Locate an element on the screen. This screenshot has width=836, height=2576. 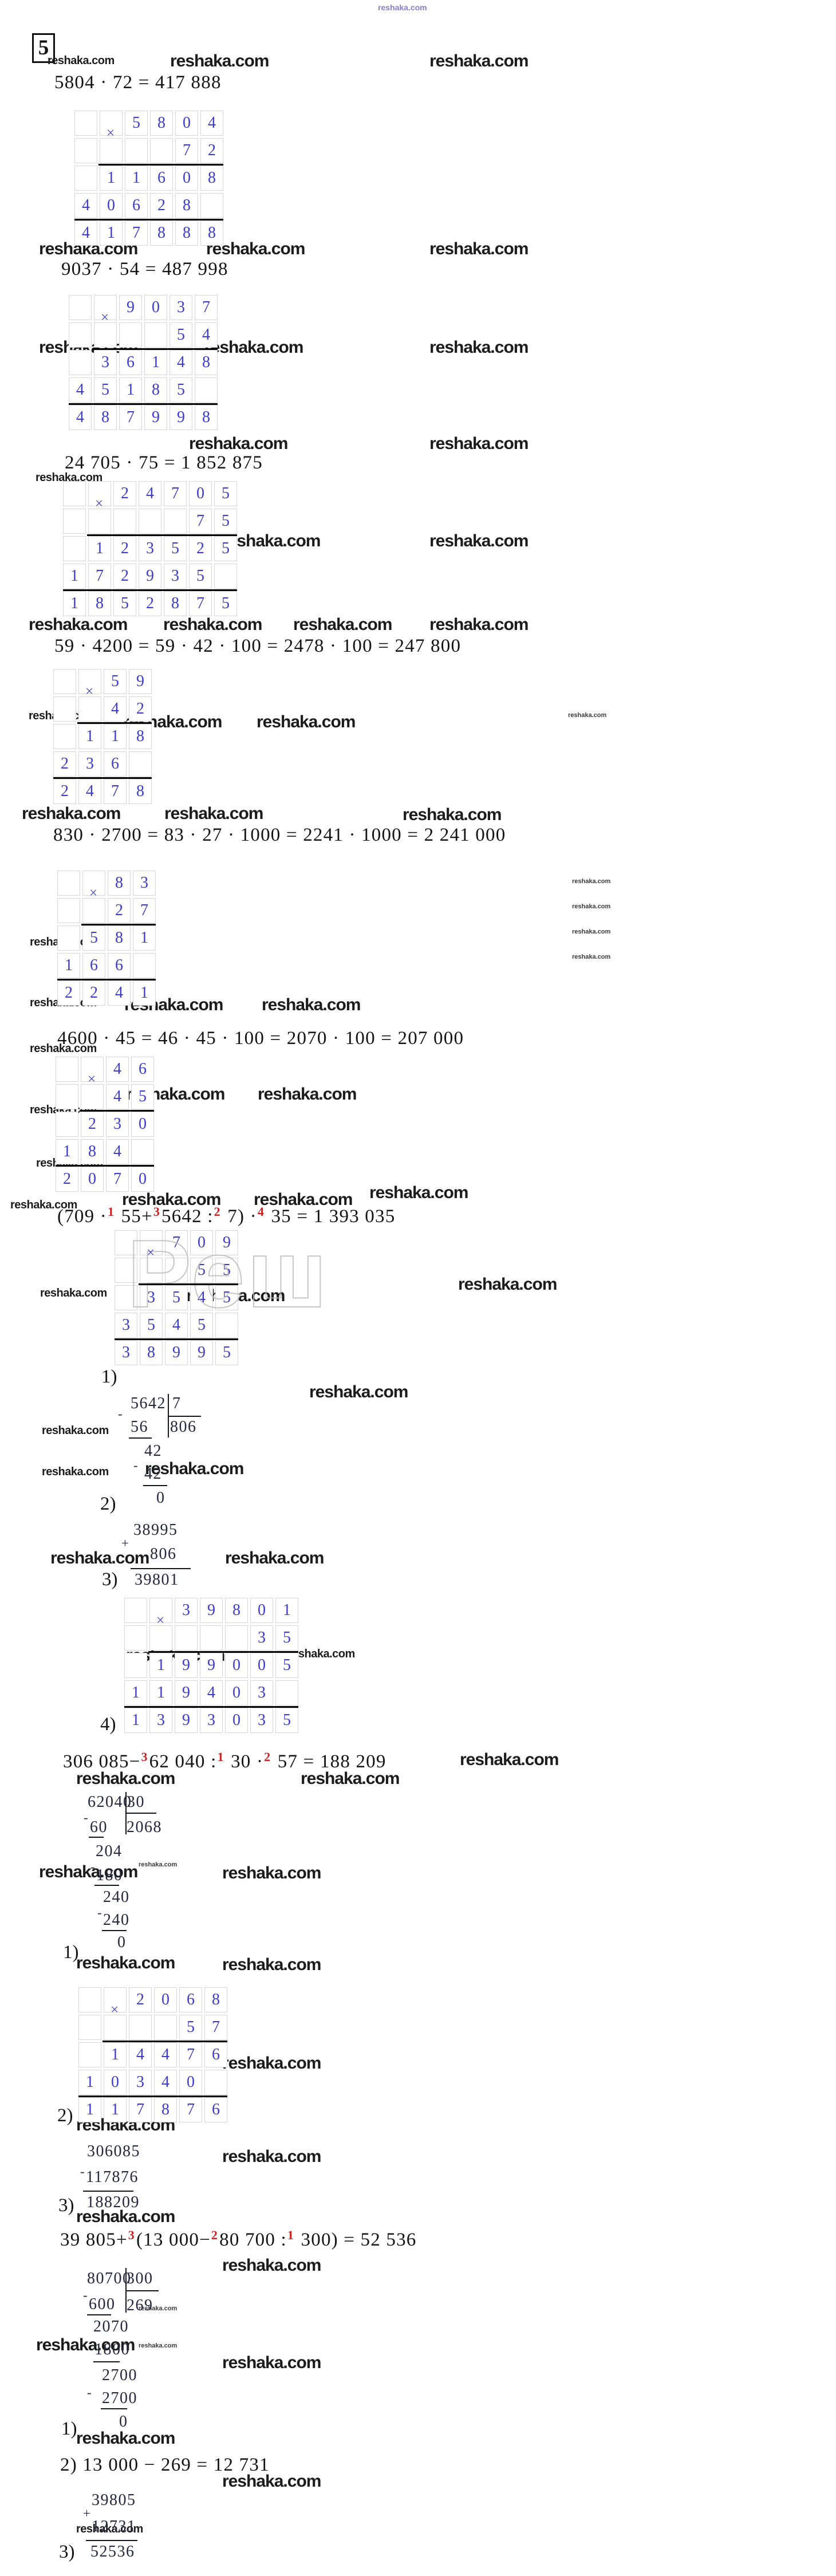
operation-order-index: 2 is located at coordinates (267, 1757).